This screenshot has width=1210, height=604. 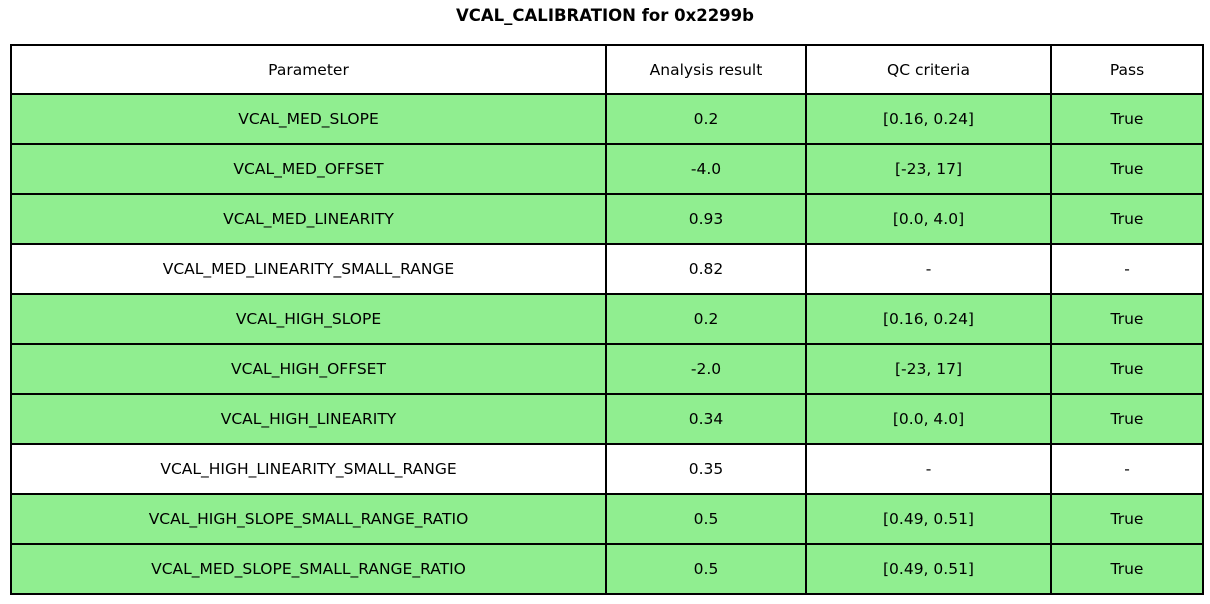 What do you see at coordinates (706, 169) in the screenshot?
I see `result-cell: -4.0` at bounding box center [706, 169].